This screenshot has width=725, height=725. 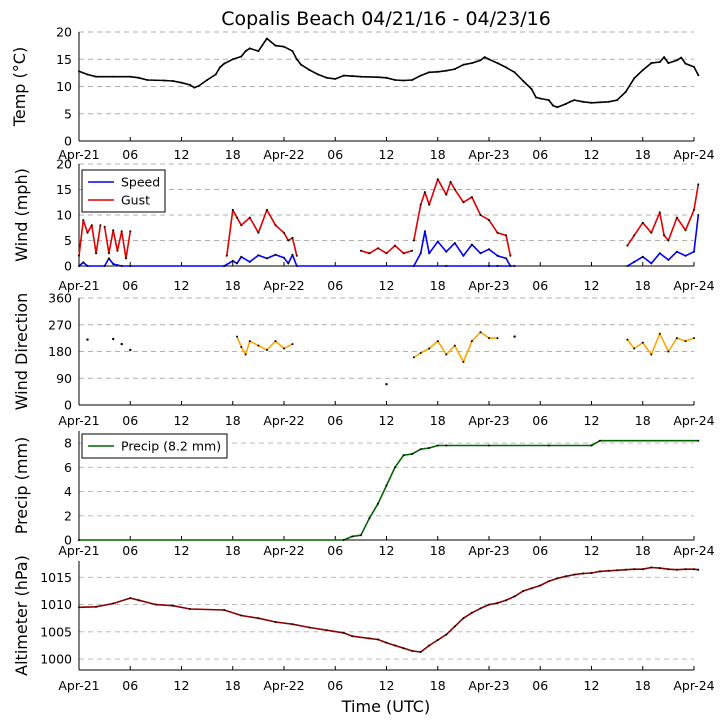 What do you see at coordinates (693, 154) in the screenshot?
I see `temp-xtick-label: Apr-24` at bounding box center [693, 154].